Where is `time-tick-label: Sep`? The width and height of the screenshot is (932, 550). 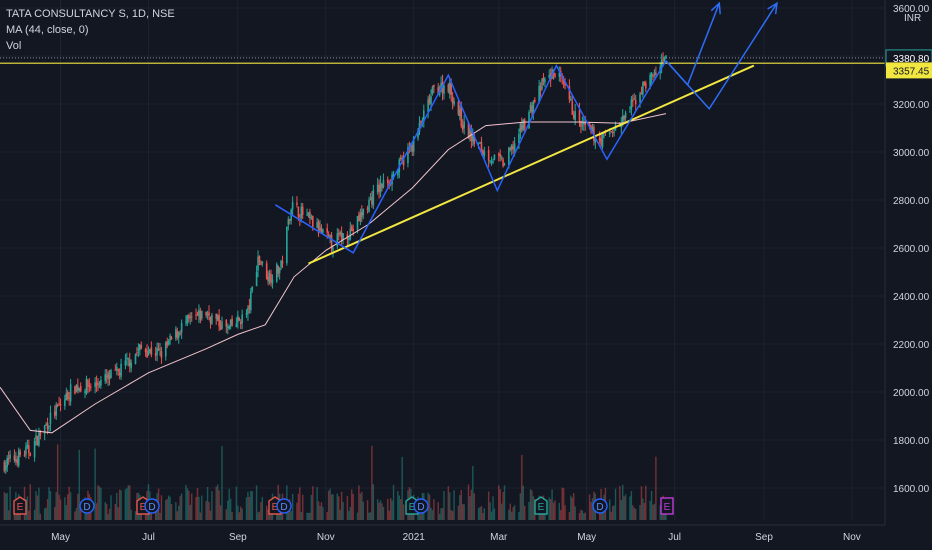 time-tick-label: Sep is located at coordinates (238, 537).